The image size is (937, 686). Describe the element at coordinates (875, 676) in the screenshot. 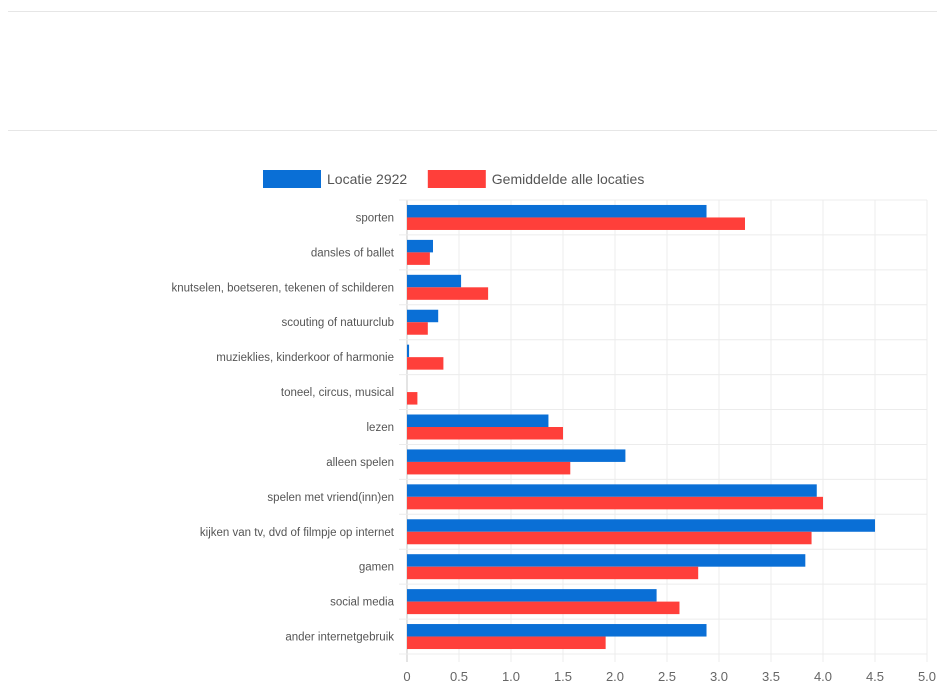

I see `x-tick-label: 4.5` at that location.